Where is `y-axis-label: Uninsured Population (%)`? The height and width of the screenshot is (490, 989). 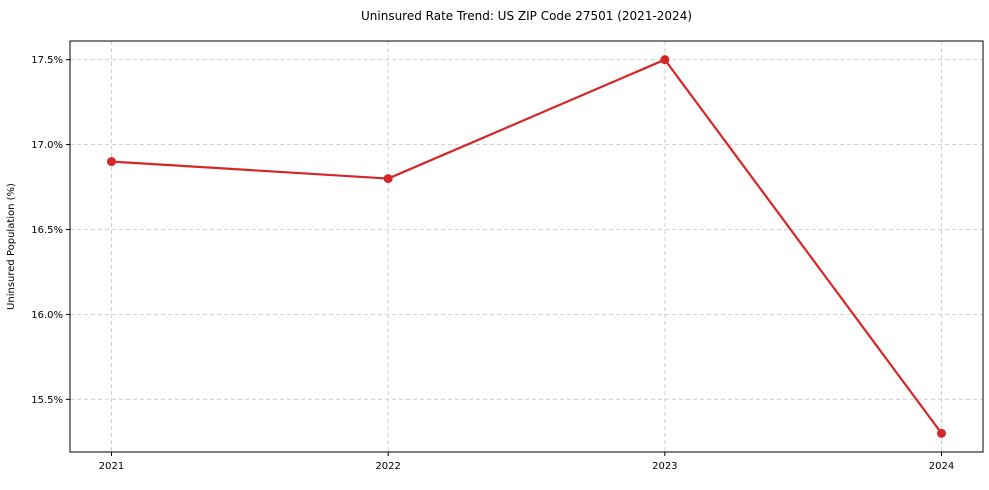
y-axis-label: Uninsured Population (%) is located at coordinates (11, 246).